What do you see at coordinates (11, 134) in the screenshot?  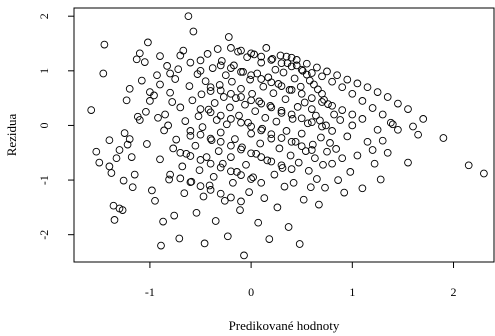 I see `y-axis-title: Rezidua` at bounding box center [11, 134].